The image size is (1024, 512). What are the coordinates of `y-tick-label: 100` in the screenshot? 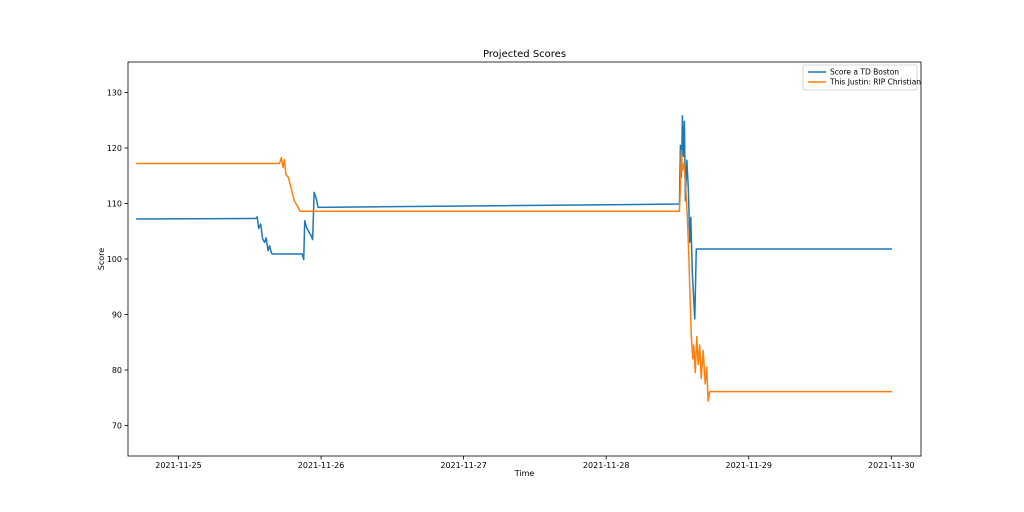 It's located at (114, 259).